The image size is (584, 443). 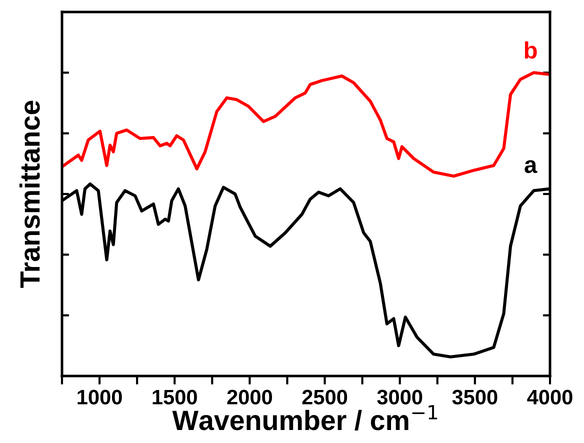 What do you see at coordinates (325, 397) in the screenshot?
I see `x-tick-label: 2500` at bounding box center [325, 397].